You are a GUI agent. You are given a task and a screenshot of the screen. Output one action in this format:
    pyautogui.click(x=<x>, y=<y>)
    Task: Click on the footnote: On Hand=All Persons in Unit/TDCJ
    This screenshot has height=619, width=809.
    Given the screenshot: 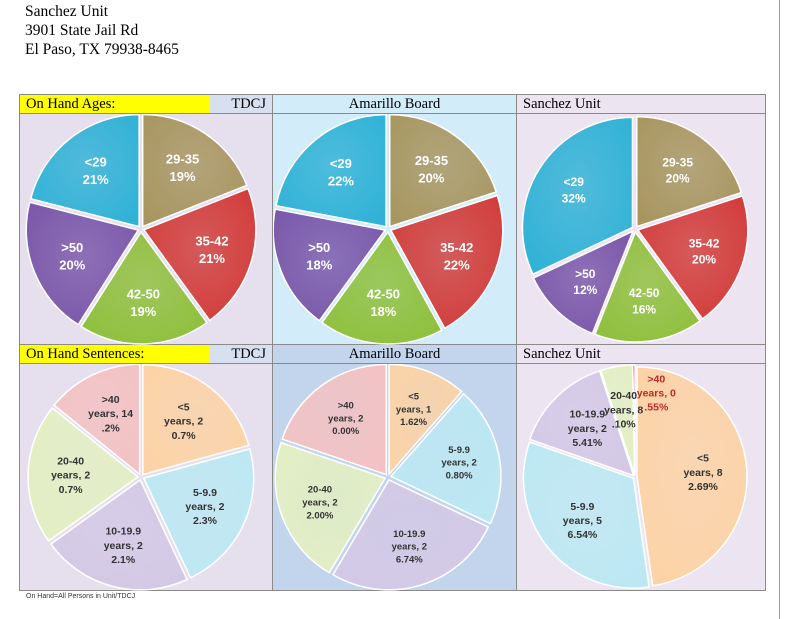 What is the action you would take?
    pyautogui.click(x=81, y=596)
    